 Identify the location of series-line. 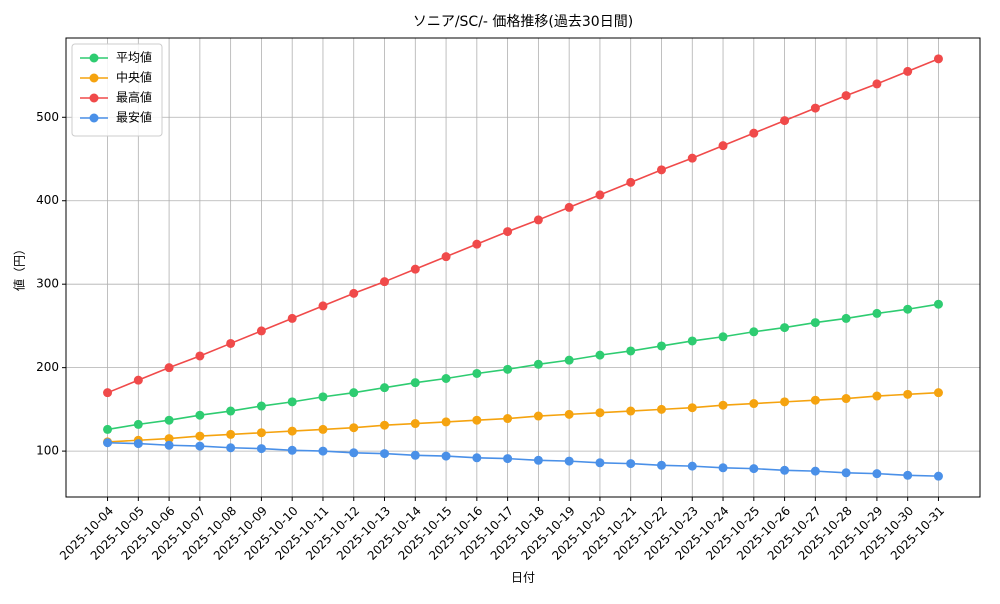
(523, 459).